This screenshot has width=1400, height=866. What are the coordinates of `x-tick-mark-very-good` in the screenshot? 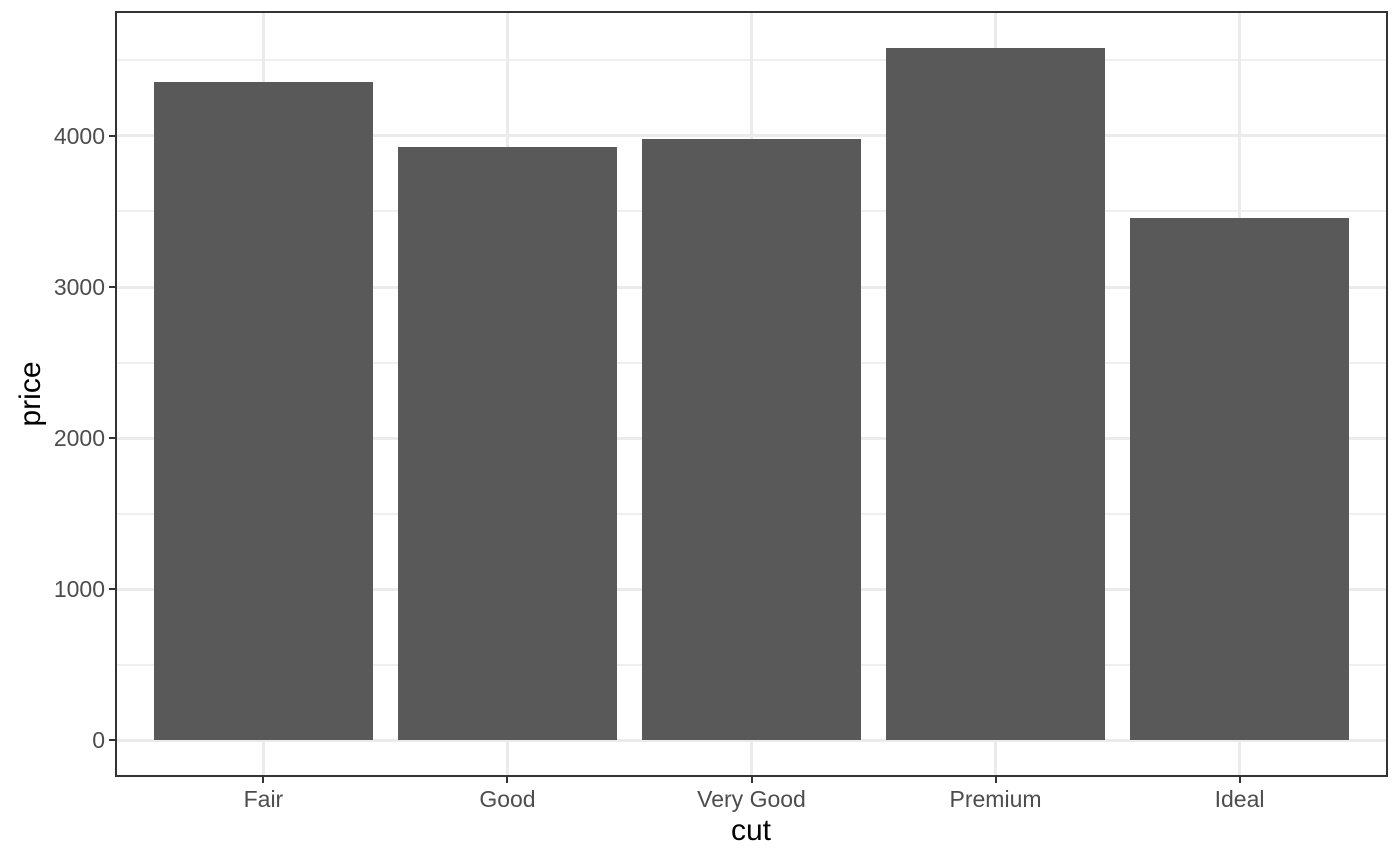 It's located at (751, 779).